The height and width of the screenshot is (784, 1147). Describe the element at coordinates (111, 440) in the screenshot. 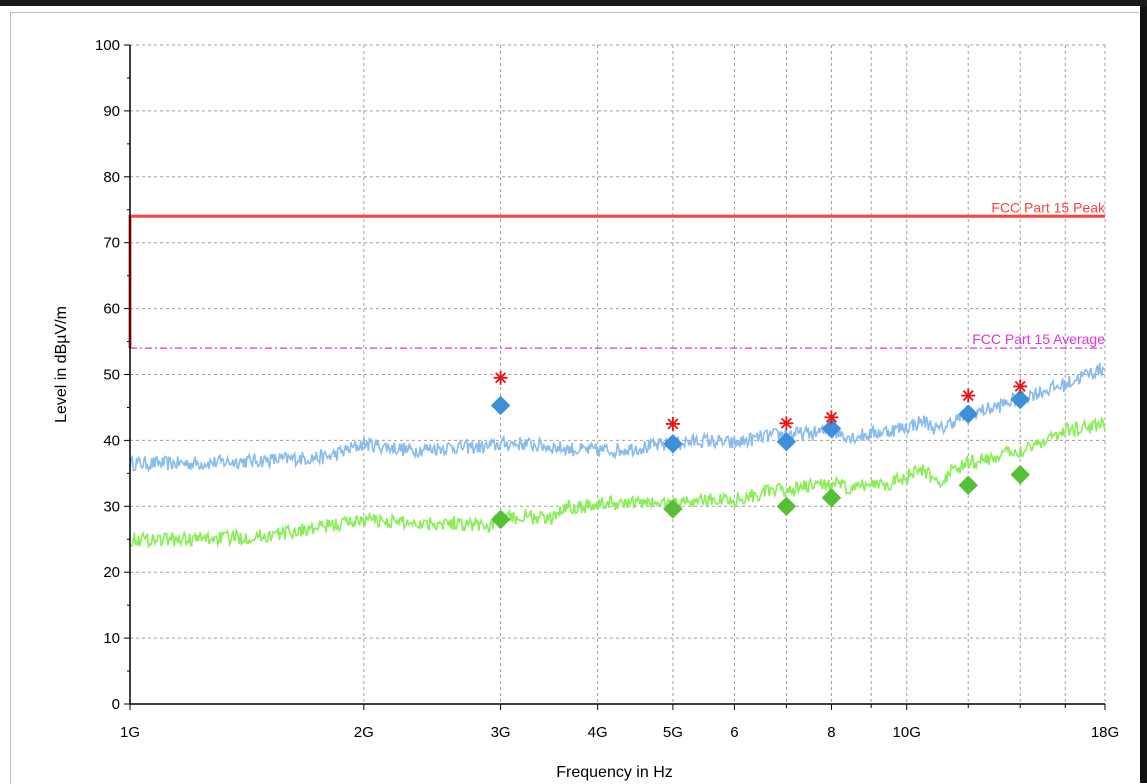

I see `y-tick-label: 40` at that location.